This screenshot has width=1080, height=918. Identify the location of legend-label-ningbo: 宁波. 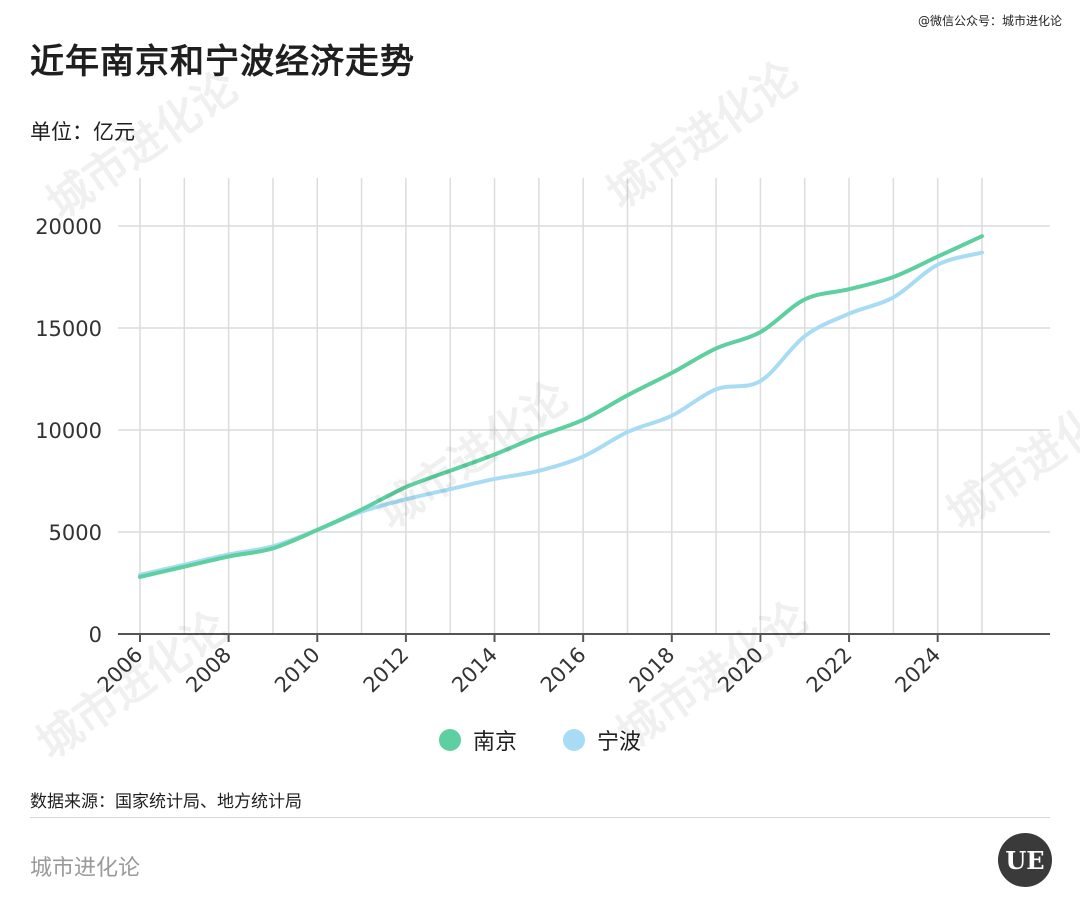
(619, 742).